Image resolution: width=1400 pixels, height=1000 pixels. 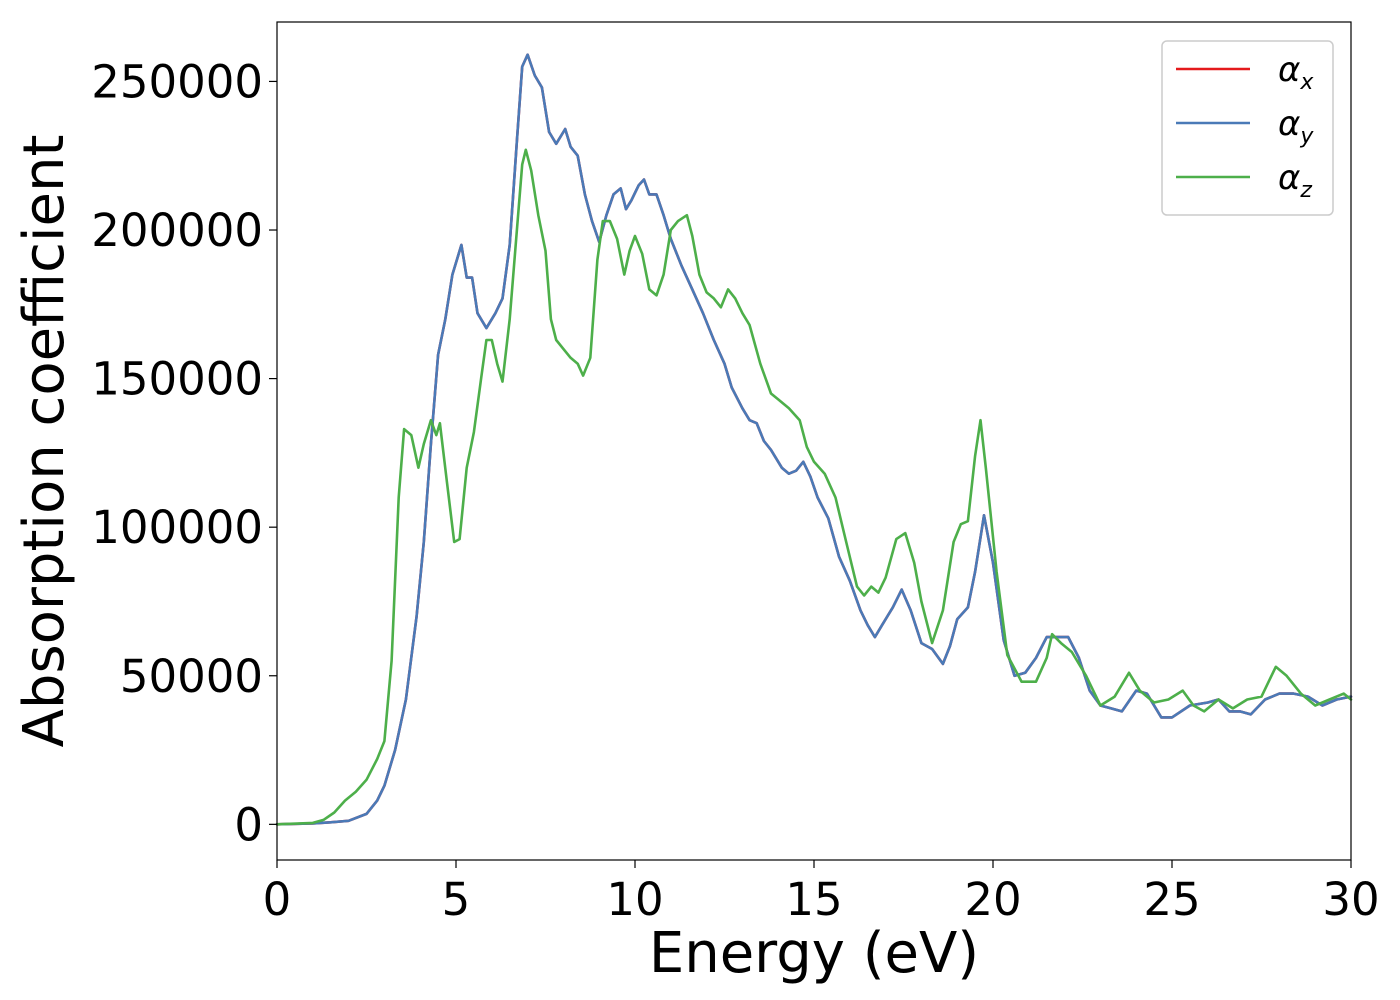 I want to click on legend: αx αy αz, so click(x=1247, y=128).